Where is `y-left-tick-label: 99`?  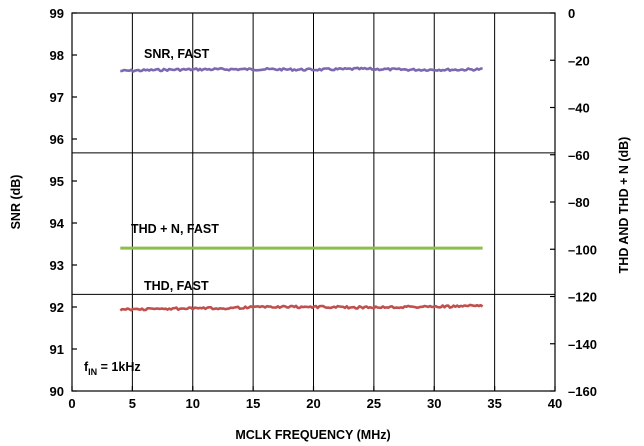 y-left-tick-label: 99 is located at coordinates (57, 13).